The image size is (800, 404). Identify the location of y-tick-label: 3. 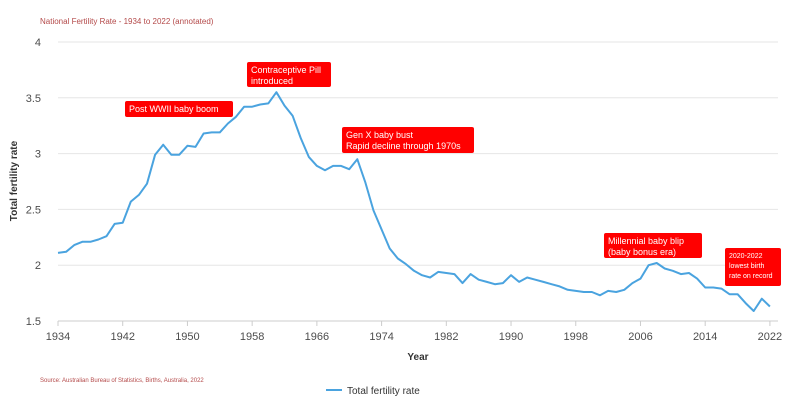
(38, 155).